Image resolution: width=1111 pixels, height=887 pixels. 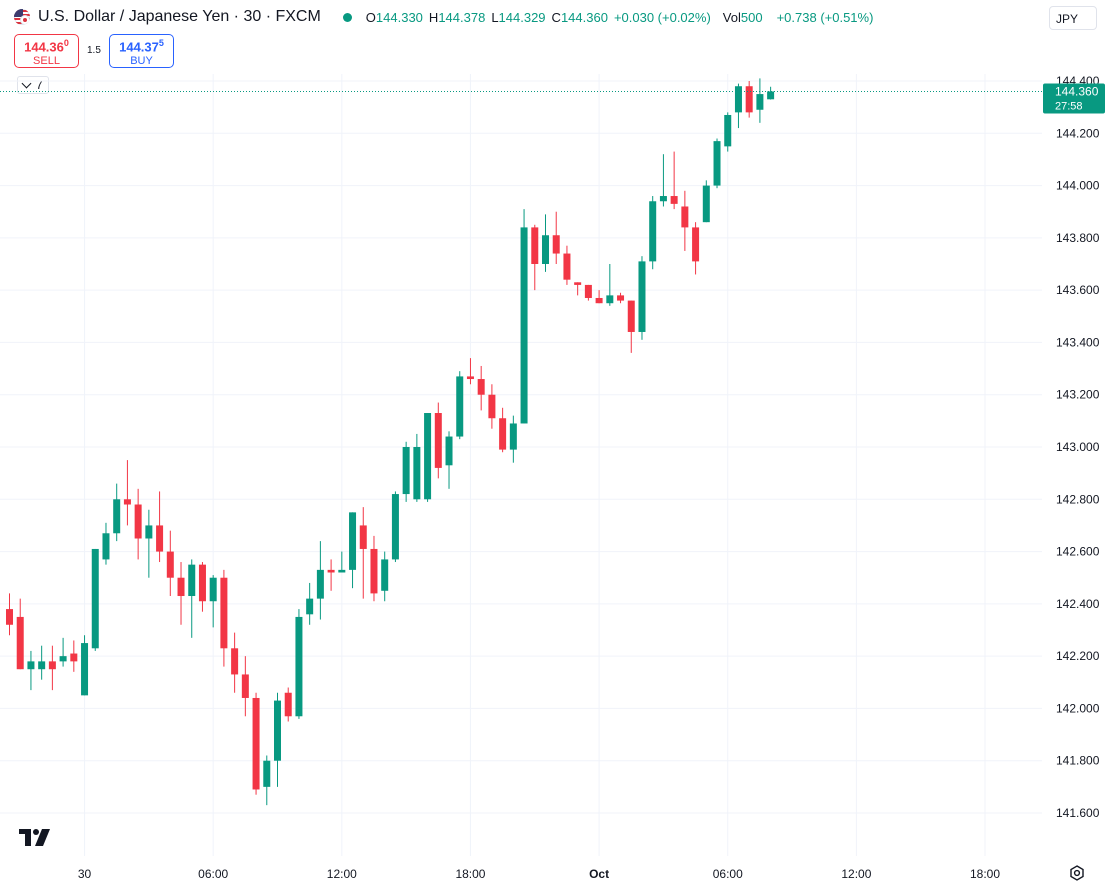 I want to click on time-tick-label: 30, so click(x=85, y=874).